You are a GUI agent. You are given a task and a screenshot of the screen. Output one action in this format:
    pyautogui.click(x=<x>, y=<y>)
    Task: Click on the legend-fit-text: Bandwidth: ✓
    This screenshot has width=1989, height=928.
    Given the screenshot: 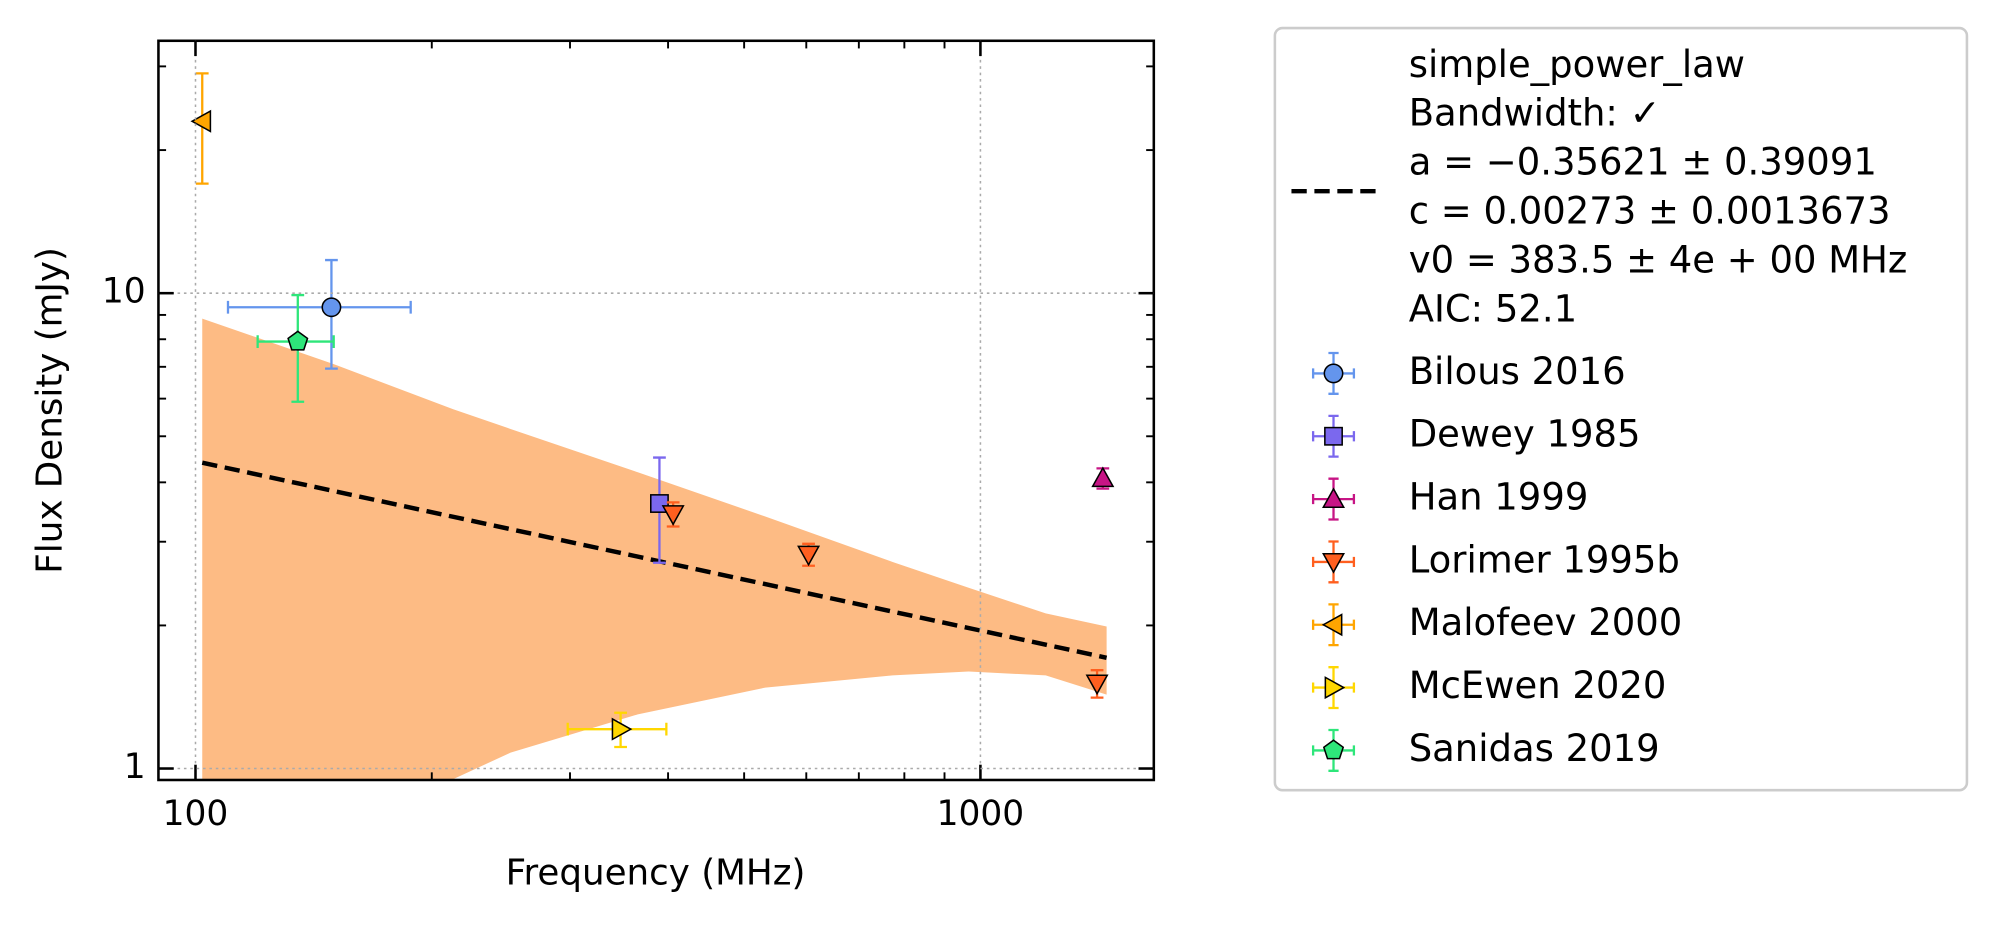 What is the action you would take?
    pyautogui.click(x=1535, y=113)
    